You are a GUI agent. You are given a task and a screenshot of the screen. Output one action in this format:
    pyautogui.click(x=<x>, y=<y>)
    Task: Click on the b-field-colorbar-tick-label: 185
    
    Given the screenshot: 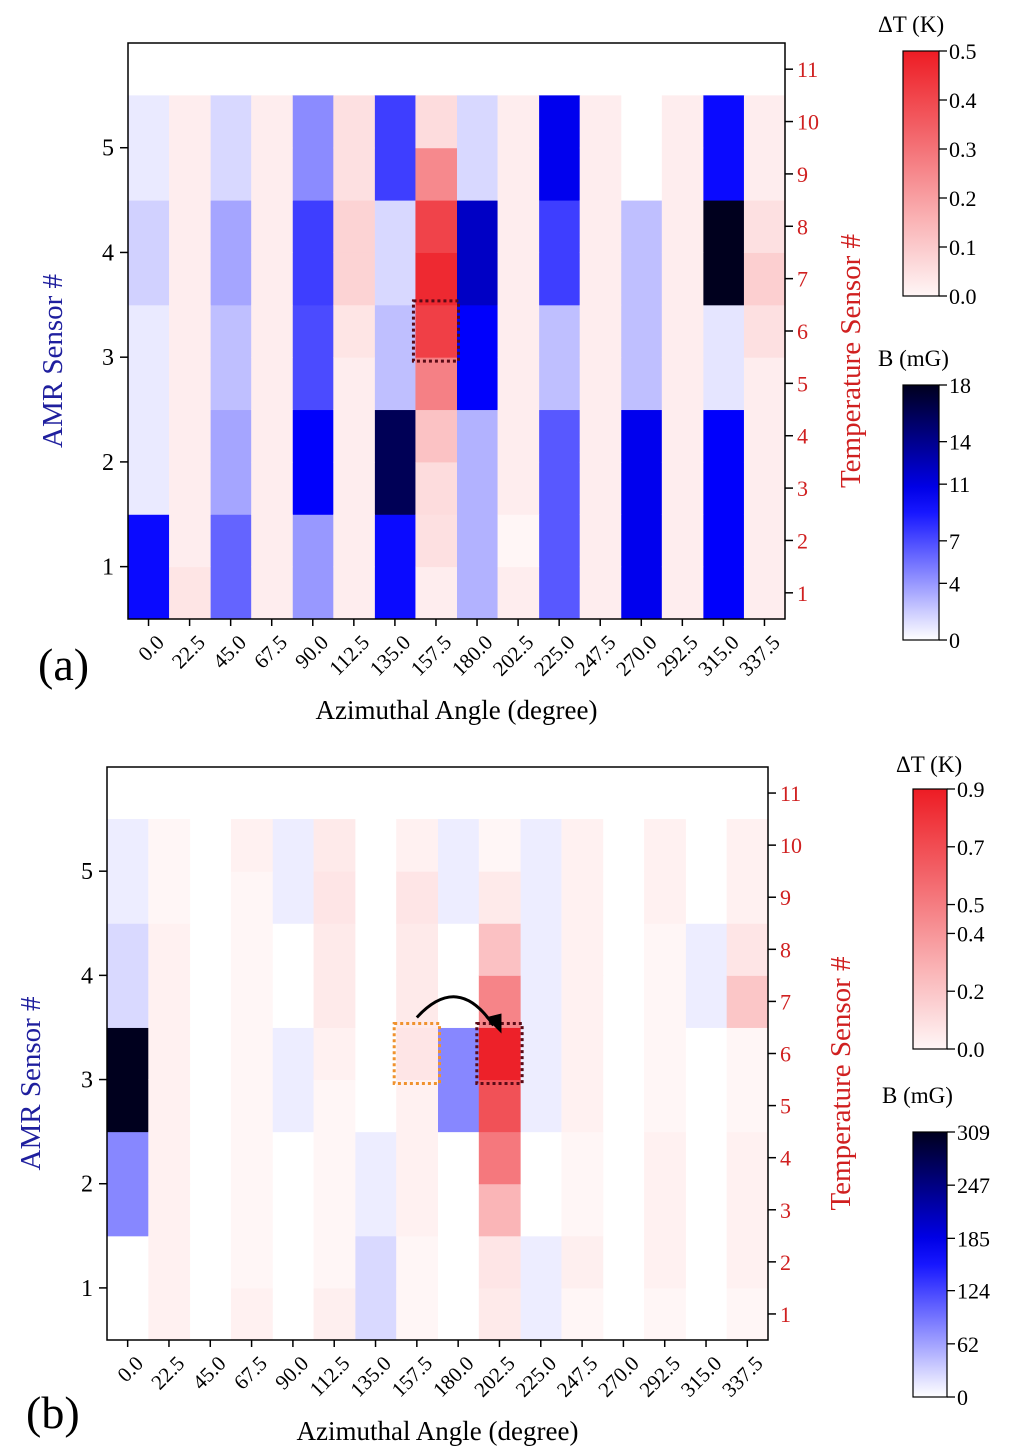 What is the action you would take?
    pyautogui.click(x=973, y=1238)
    